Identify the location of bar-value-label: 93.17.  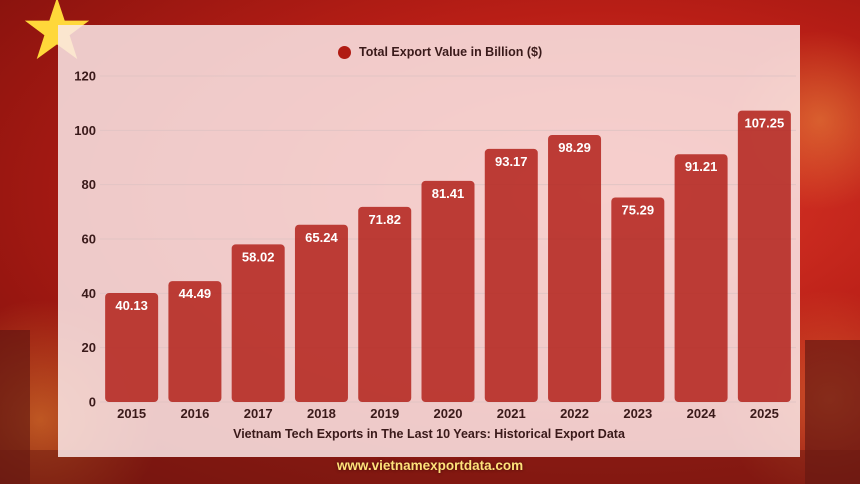
(511, 161).